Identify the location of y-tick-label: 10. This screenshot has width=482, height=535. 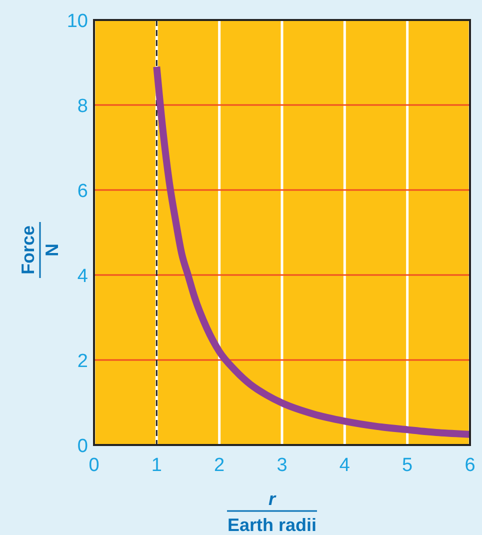
(77, 21).